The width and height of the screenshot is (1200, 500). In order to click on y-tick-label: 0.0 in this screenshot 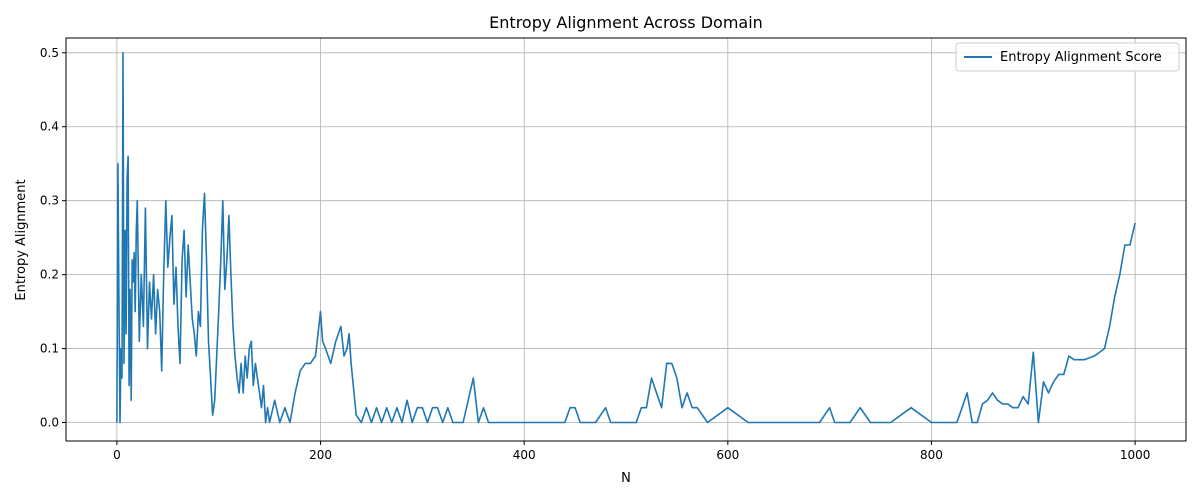, I will do `click(49, 423)`.